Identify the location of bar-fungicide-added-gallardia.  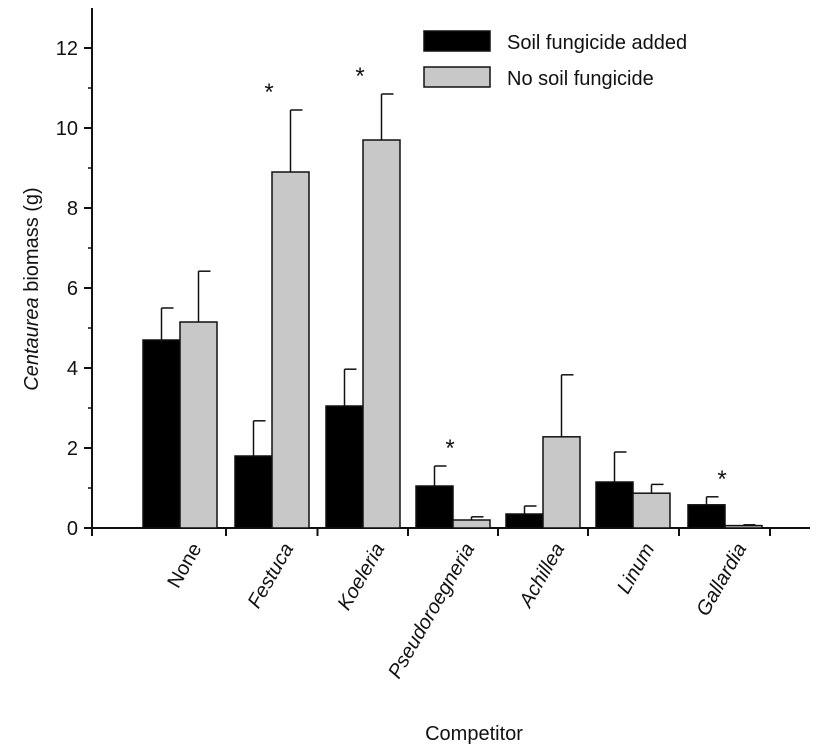
(706, 516).